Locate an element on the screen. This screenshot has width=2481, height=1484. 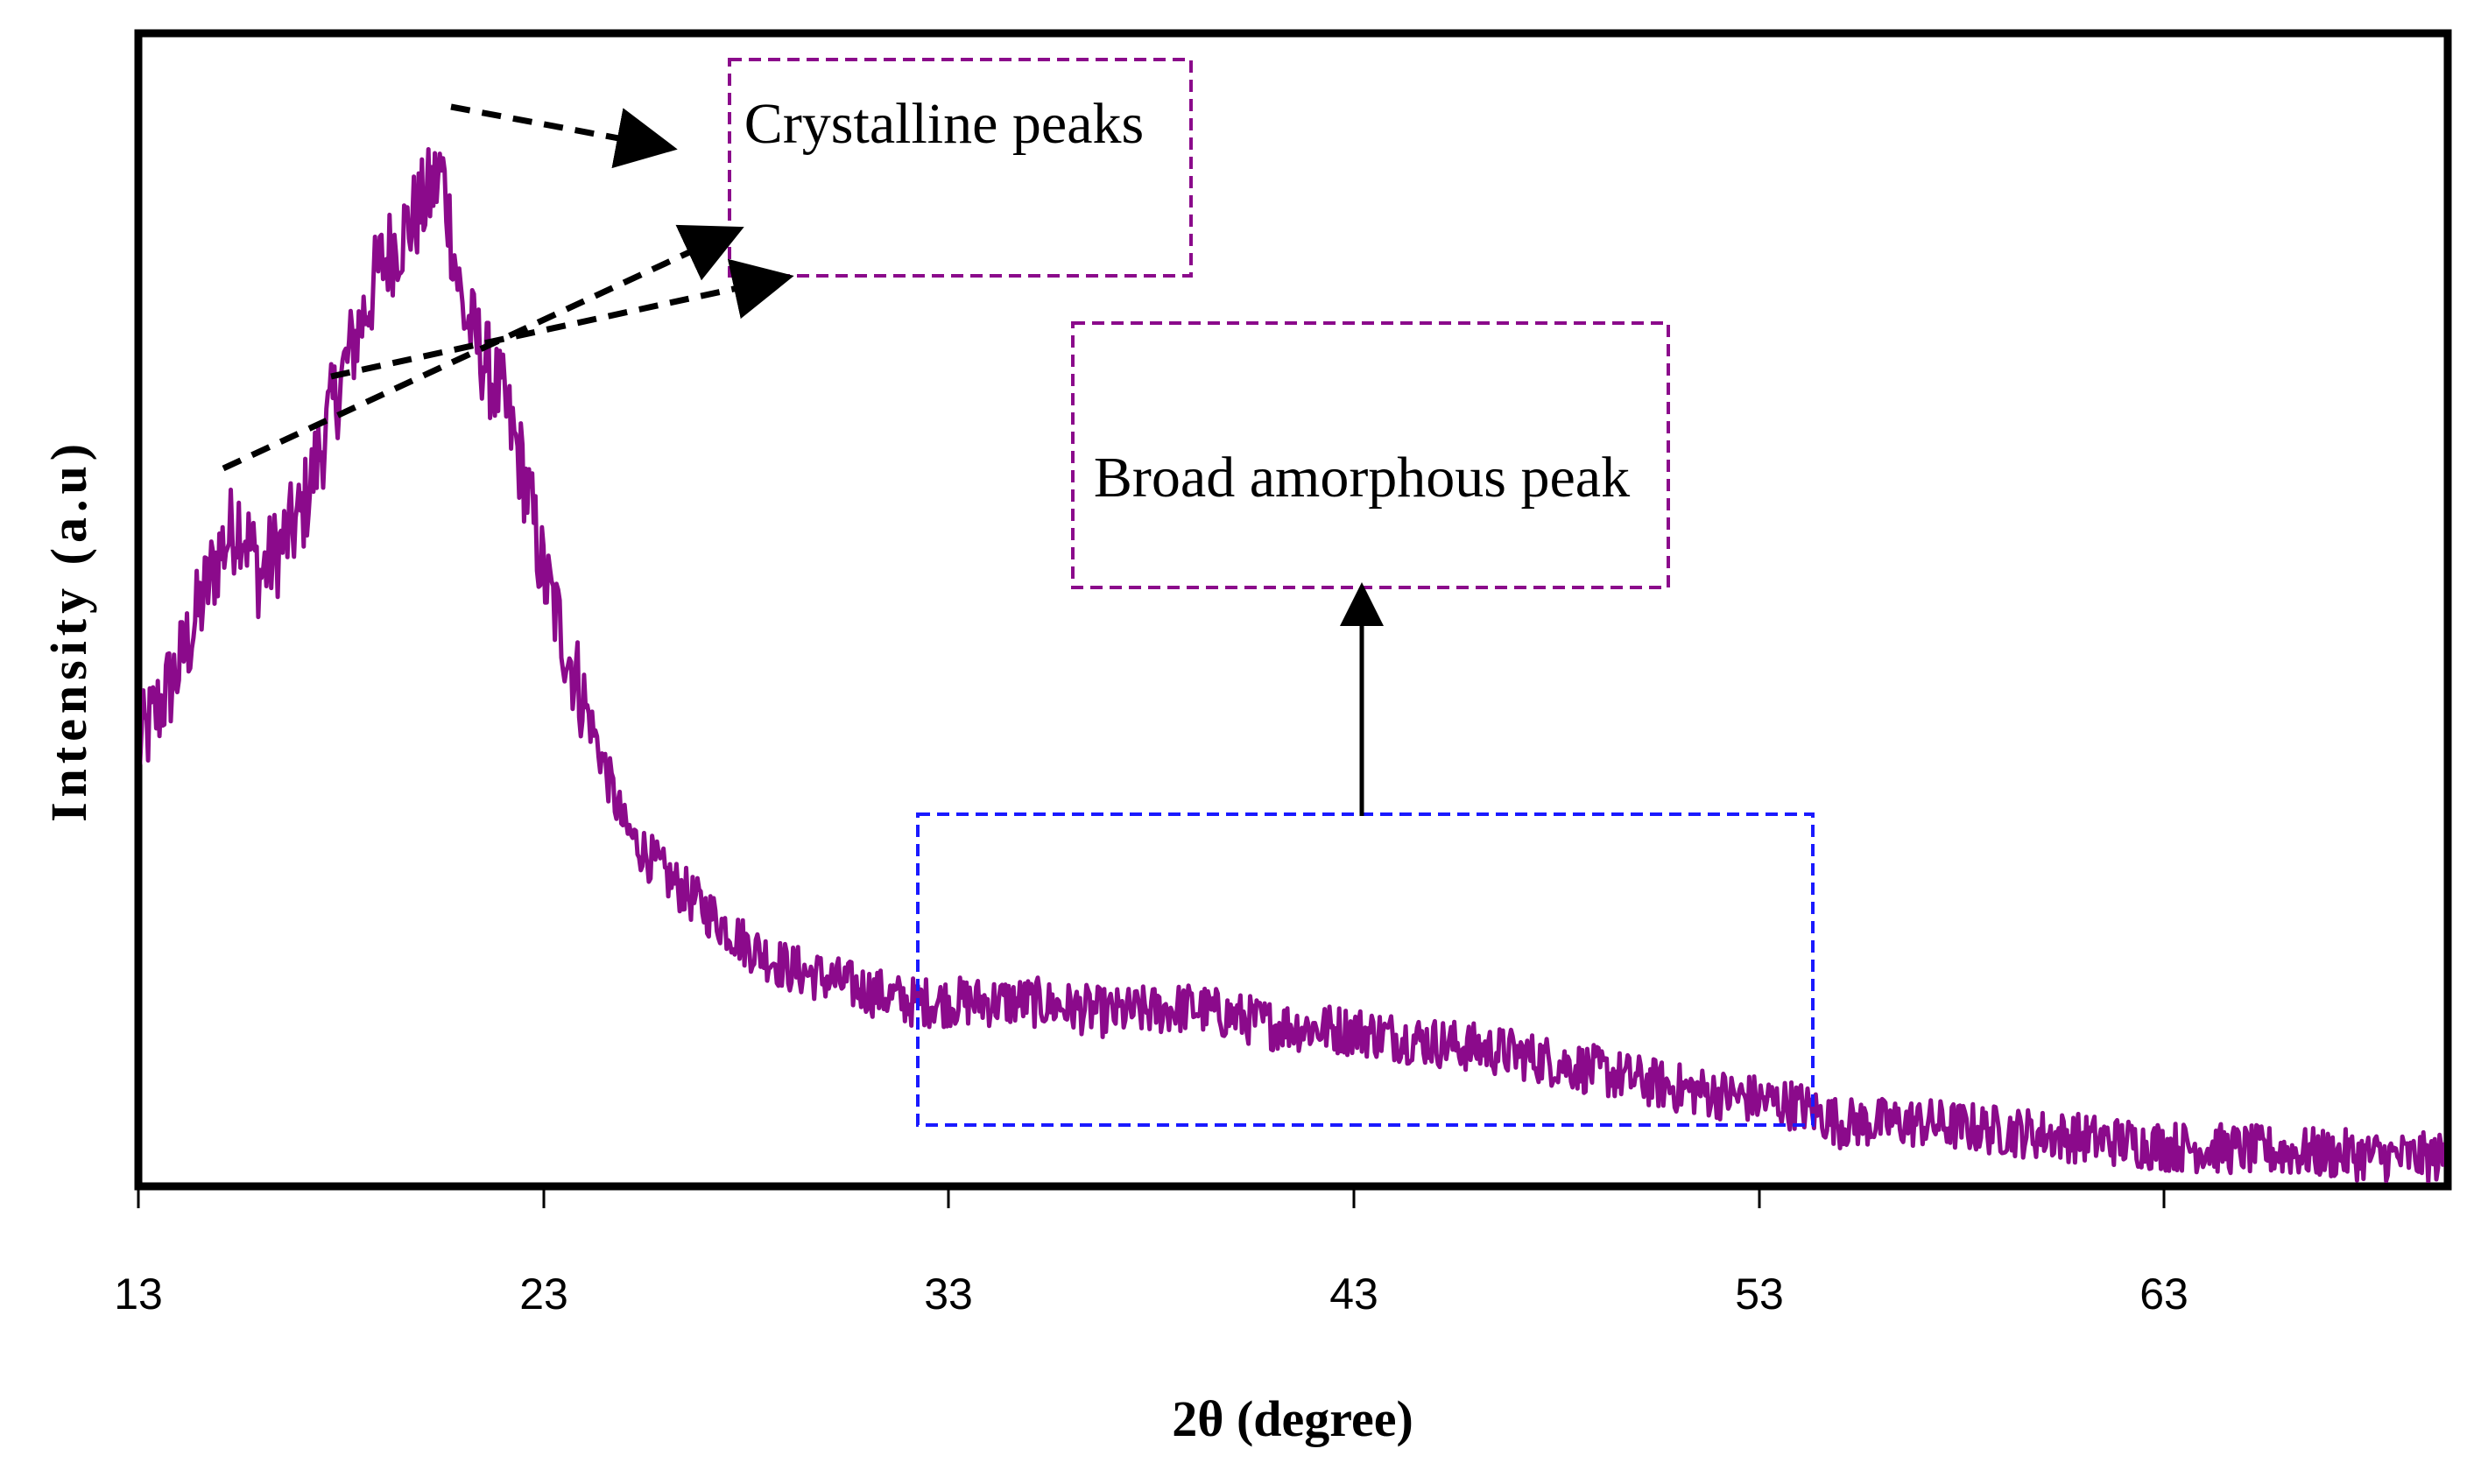
y-axis-title: Intensity (a.u) is located at coordinates (68, 630).